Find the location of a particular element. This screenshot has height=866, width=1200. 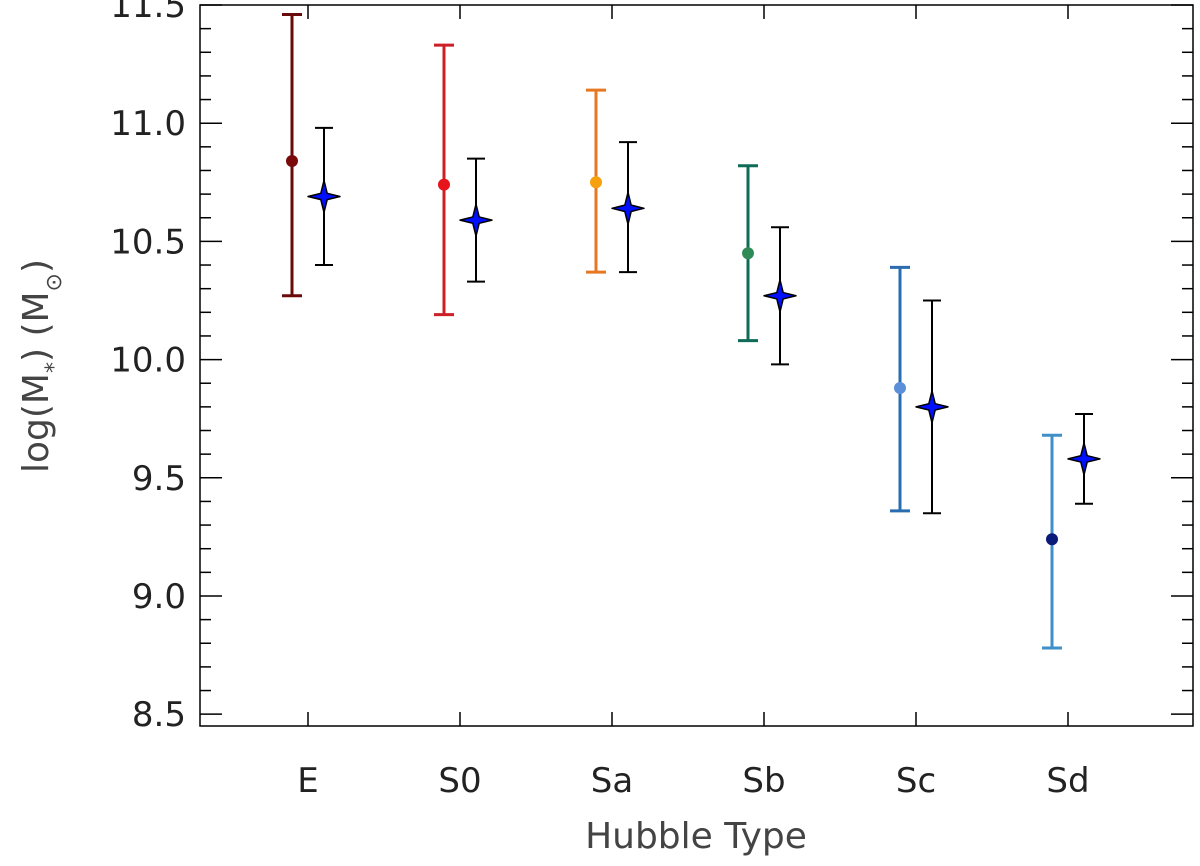

x-tick-label: Sc is located at coordinates (916, 781).